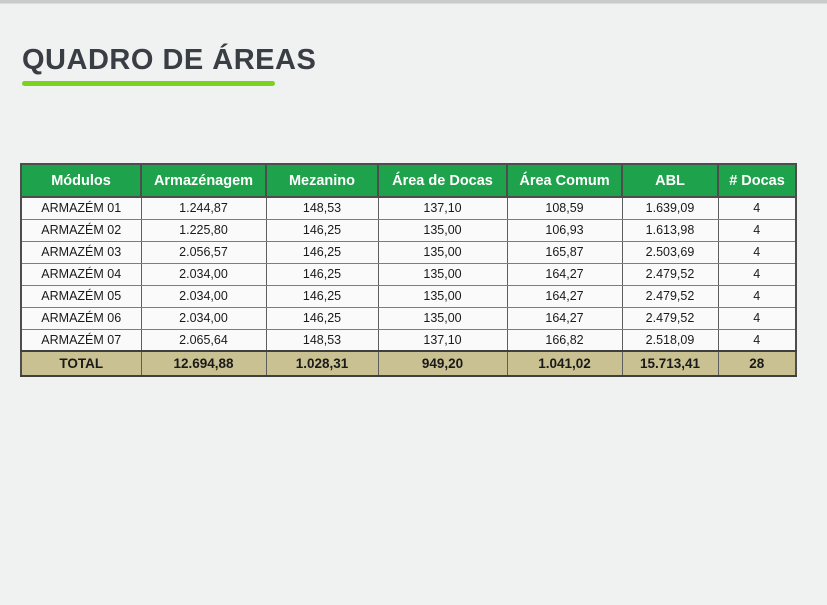 This screenshot has width=827, height=605. Describe the element at coordinates (81, 230) in the screenshot. I see `module-name-cell: ARMAZÉM 02` at that location.